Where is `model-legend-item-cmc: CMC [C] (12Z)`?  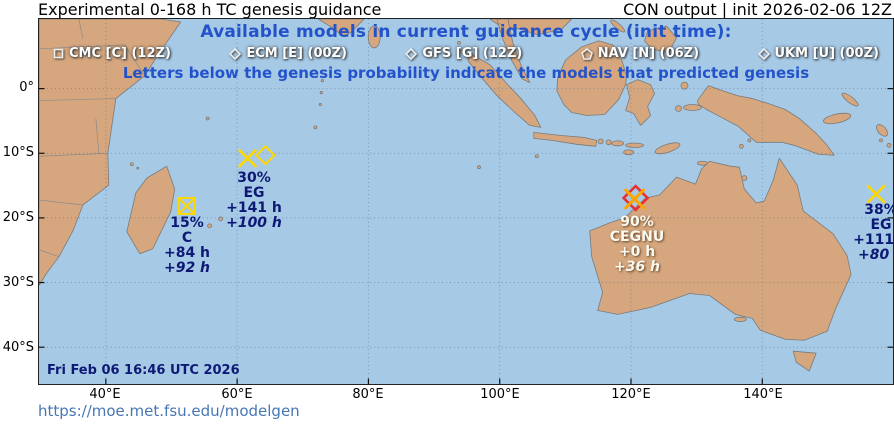 model-legend-item-cmc: CMC [C] (12Z) is located at coordinates (112, 53).